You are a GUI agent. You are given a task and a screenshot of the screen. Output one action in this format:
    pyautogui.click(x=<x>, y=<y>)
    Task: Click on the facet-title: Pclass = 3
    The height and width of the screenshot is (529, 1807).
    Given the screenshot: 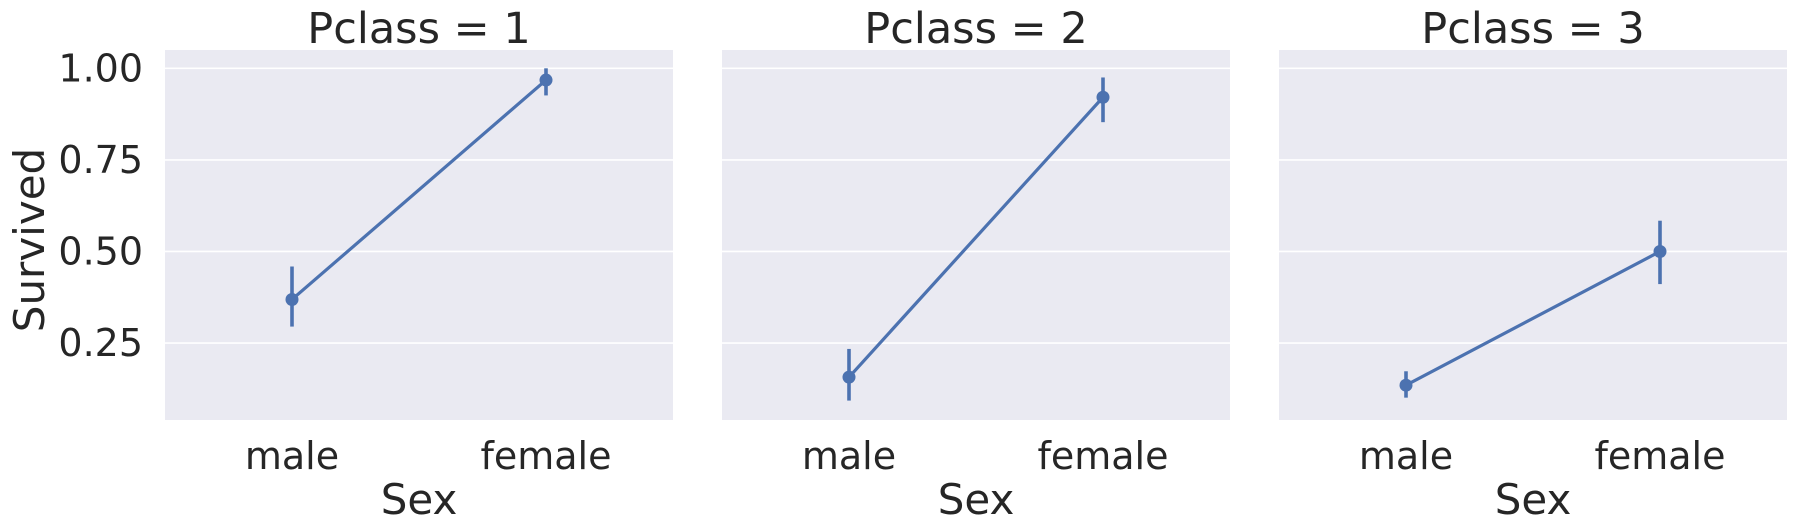 What is the action you would take?
    pyautogui.click(x=1532, y=29)
    